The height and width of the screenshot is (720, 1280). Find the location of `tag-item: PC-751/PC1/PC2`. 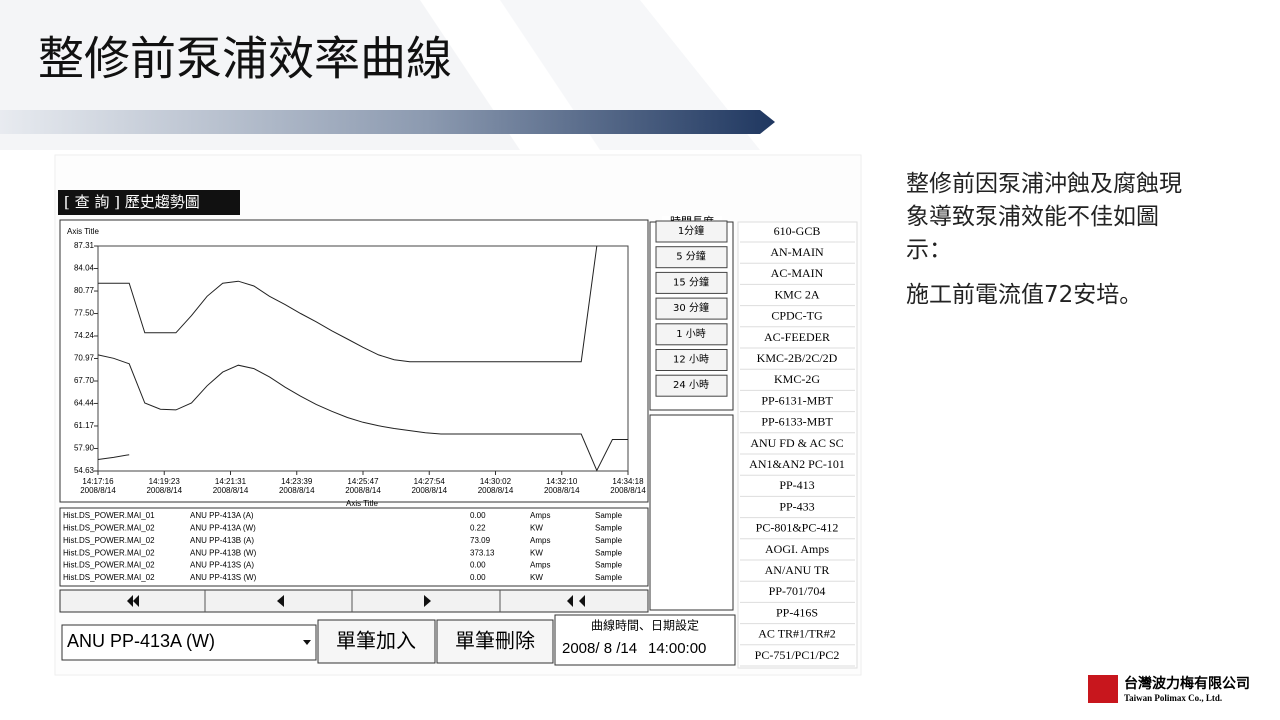

tag-item: PC-751/PC1/PC2 is located at coordinates (797, 655).